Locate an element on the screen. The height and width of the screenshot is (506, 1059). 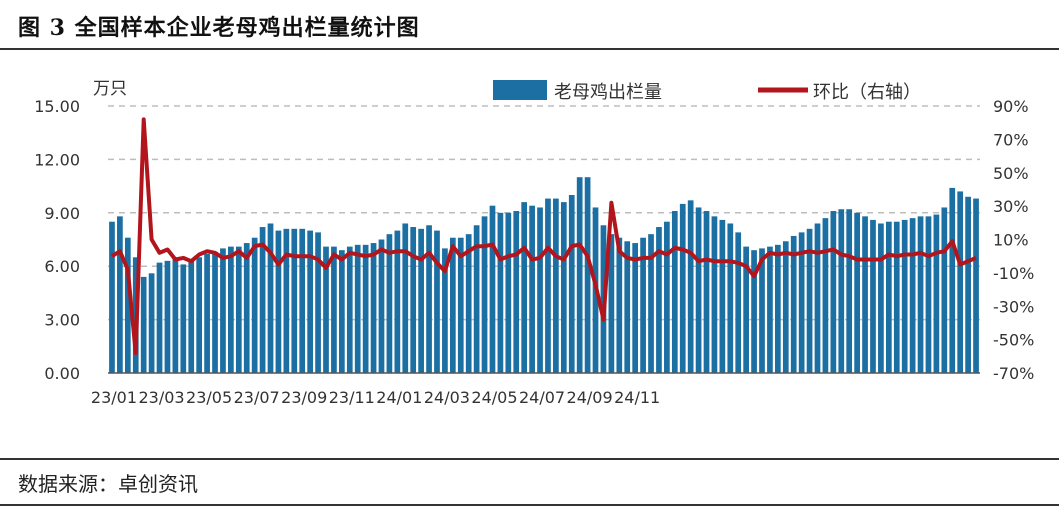
y-left-tick-label: 3.00 is located at coordinates (62, 320).